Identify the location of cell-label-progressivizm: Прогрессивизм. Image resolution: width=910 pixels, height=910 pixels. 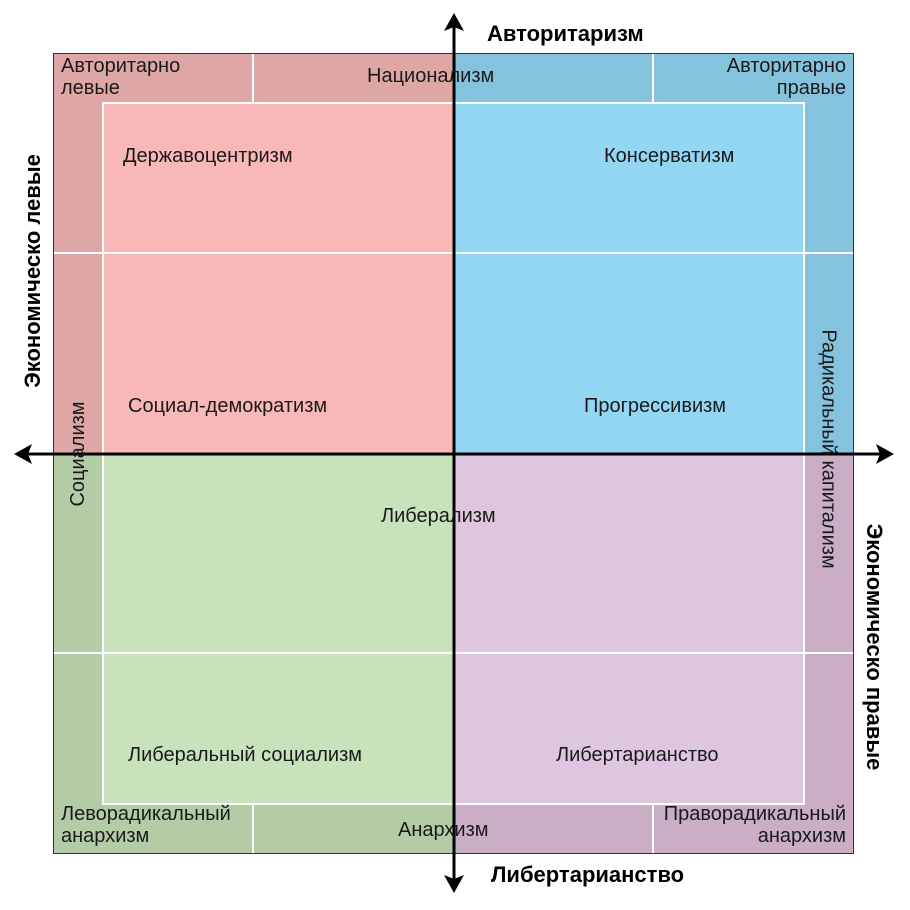
(655, 406).